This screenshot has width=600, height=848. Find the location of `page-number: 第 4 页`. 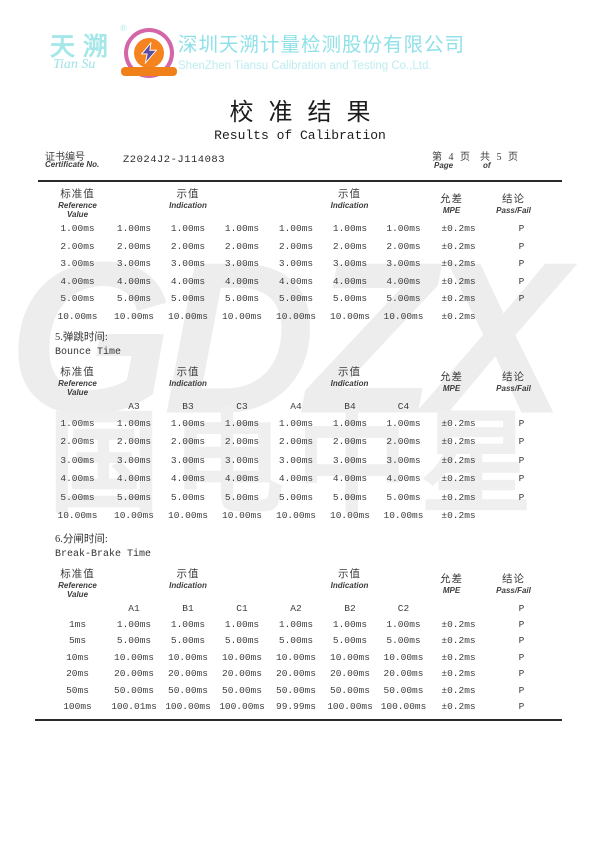

page-number: 第 4 页 is located at coordinates (452, 157).